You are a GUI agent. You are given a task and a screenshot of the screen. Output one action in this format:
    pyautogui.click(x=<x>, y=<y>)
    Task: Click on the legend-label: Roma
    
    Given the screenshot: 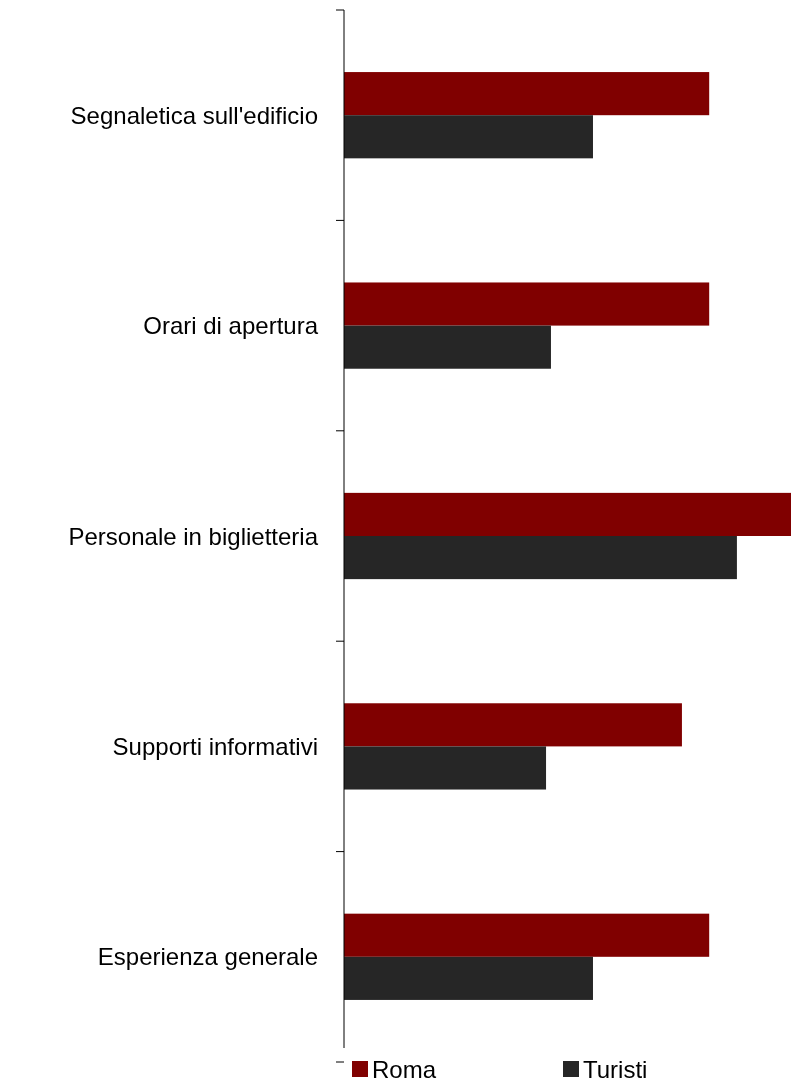 What is the action you would take?
    pyautogui.click(x=404, y=1067)
    